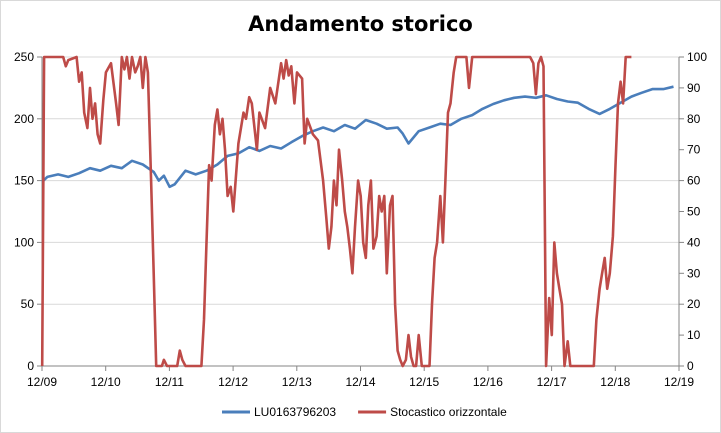 The height and width of the screenshot is (433, 721). Describe the element at coordinates (694, 242) in the screenshot. I see `y-right-tick-label: 40` at that location.